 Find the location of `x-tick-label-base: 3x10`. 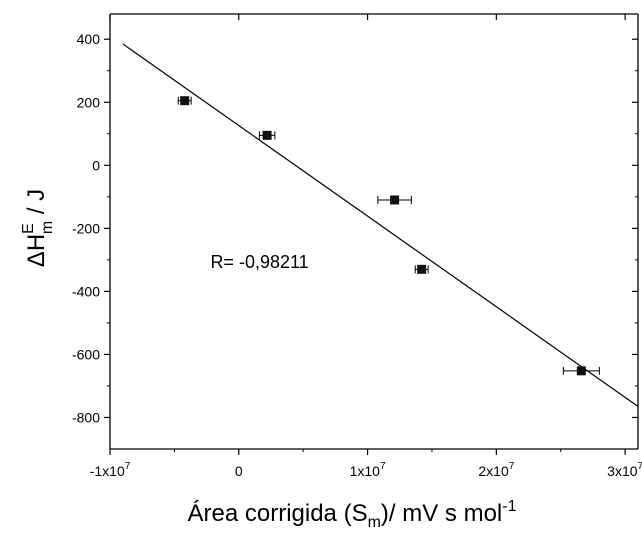

x-tick-label-base: 3x10 is located at coordinates (622, 471).